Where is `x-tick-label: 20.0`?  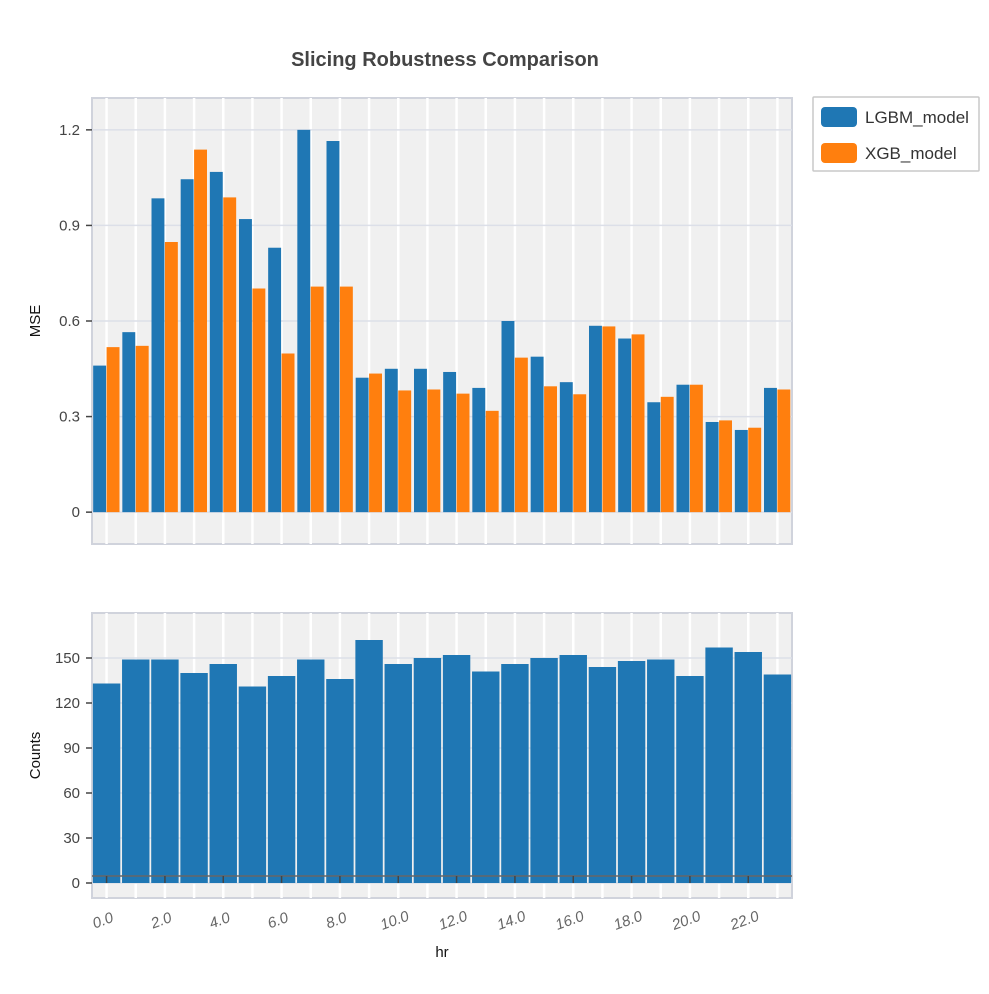 x-tick-label: 20.0 is located at coordinates (686, 921).